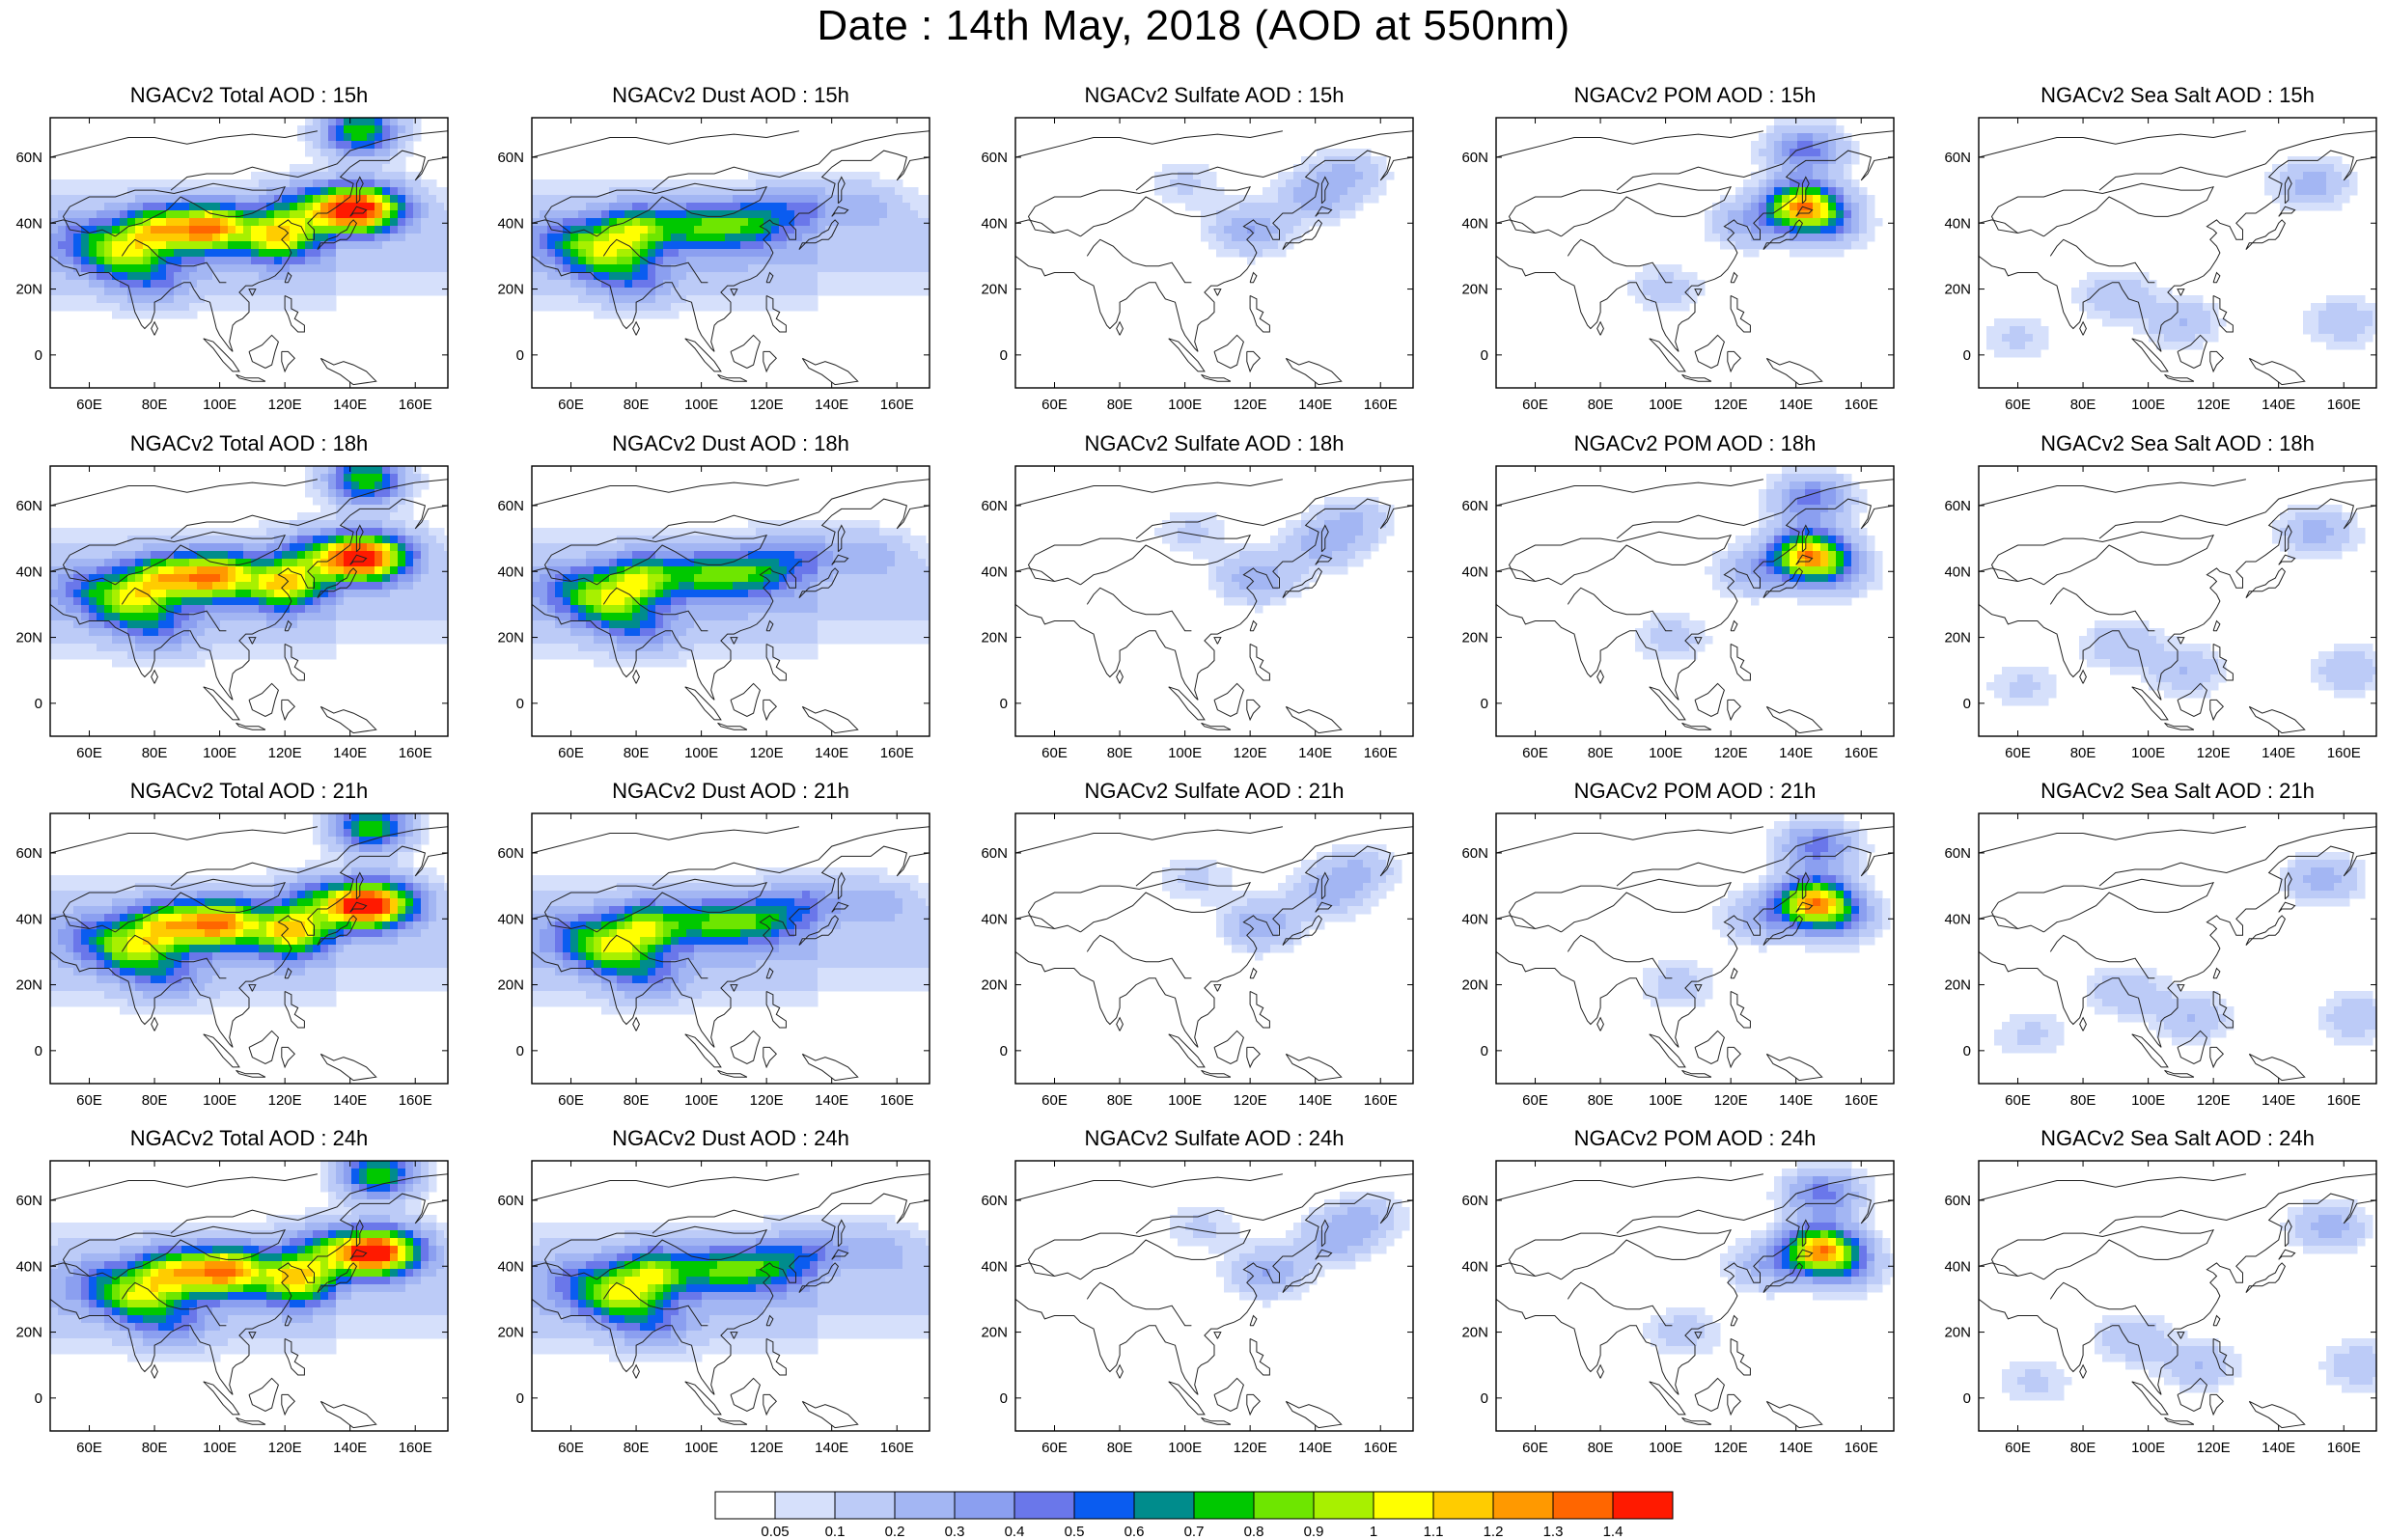 The image size is (2387, 1540). What do you see at coordinates (1075, 1530) in the screenshot?
I see `colorbar-label: 0.5` at bounding box center [1075, 1530].